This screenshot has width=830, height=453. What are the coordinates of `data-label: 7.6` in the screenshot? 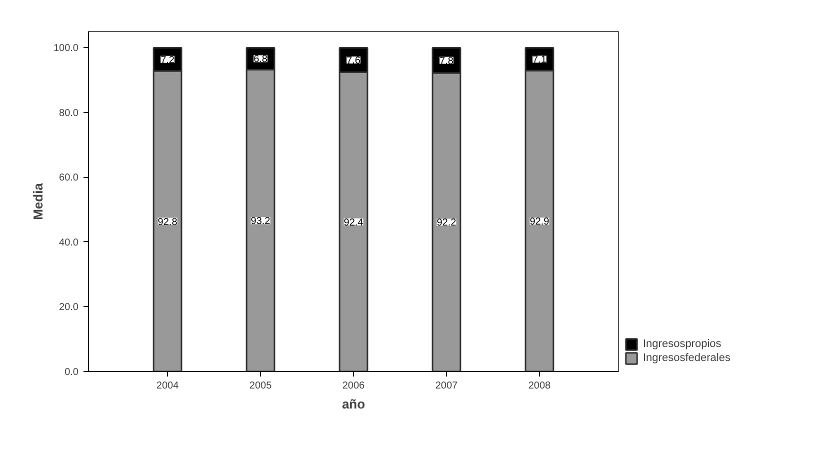 It's located at (353, 60).